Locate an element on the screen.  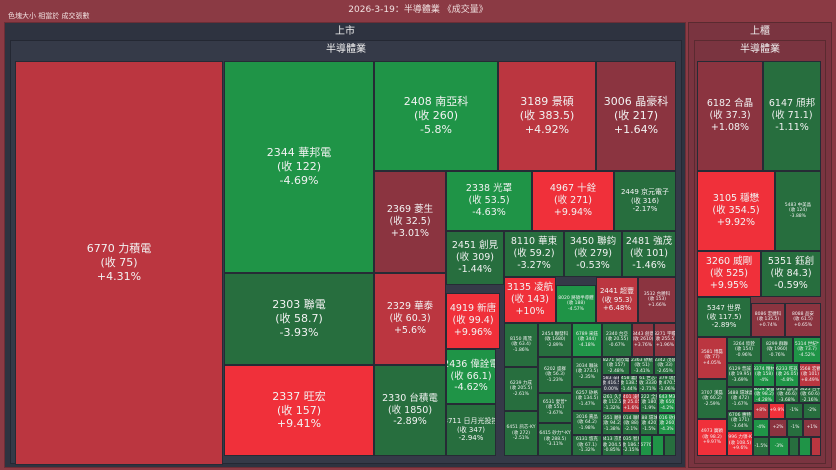
stock-tile: 3413 京鼎(收 204.5)-0.85% is located at coordinates (612, 445).